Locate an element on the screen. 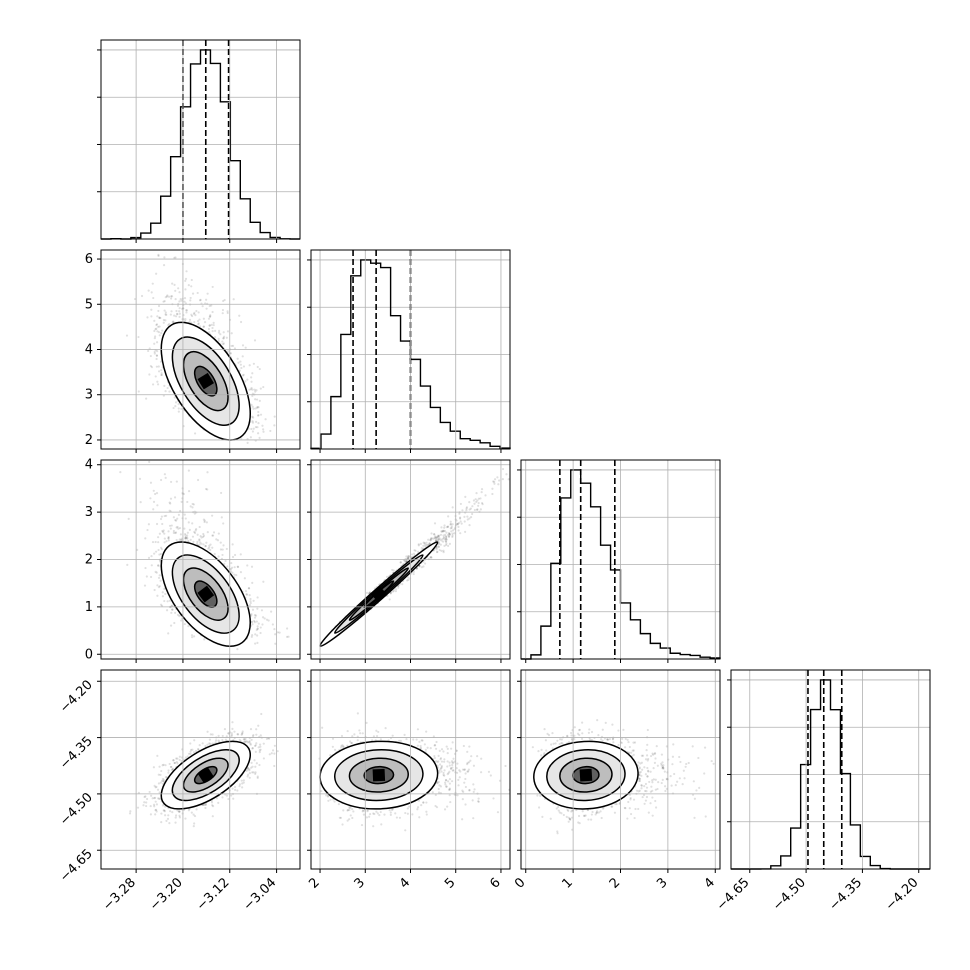  x-tick-label: −4.35 is located at coordinates (845, 894).